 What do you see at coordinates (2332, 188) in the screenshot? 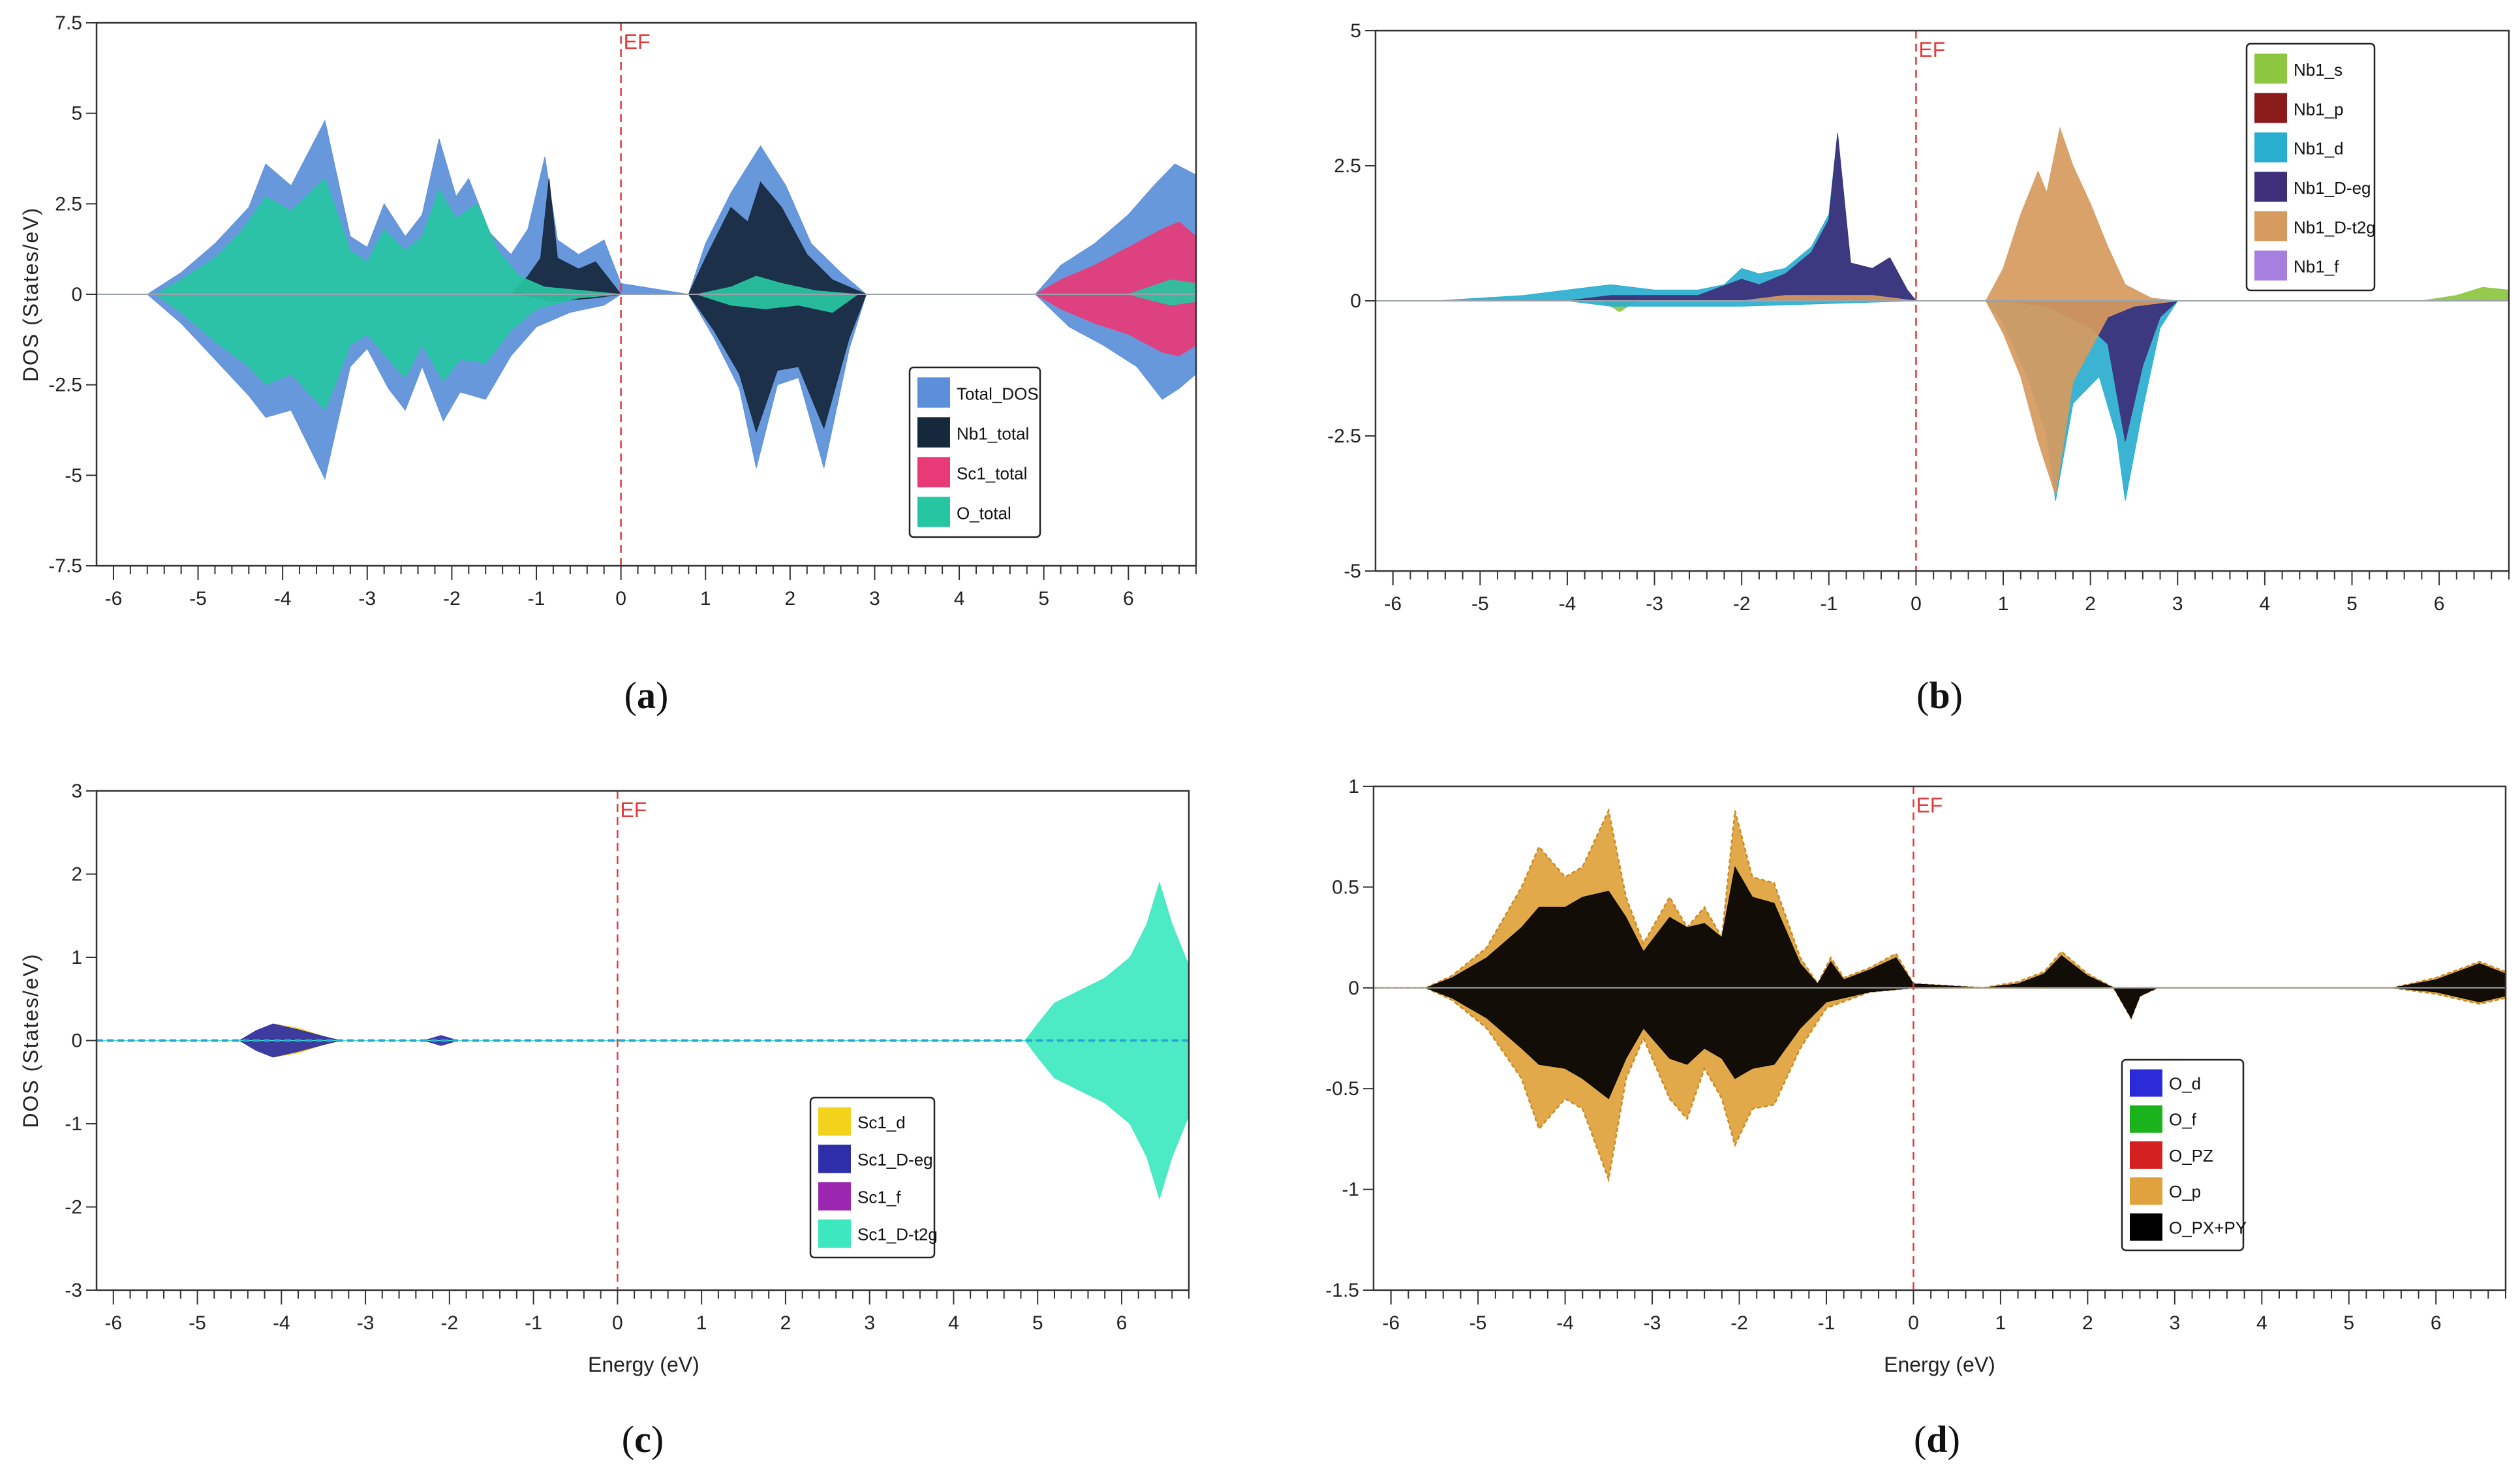
I see `legend-entry: Nb1_D-eg` at bounding box center [2332, 188].